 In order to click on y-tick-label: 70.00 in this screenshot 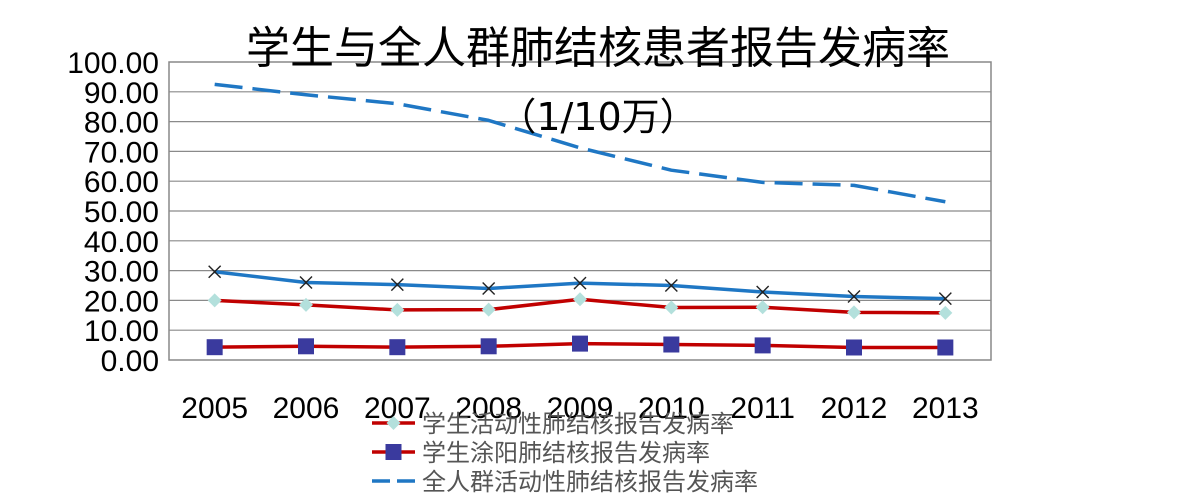, I will do `click(121, 152)`.